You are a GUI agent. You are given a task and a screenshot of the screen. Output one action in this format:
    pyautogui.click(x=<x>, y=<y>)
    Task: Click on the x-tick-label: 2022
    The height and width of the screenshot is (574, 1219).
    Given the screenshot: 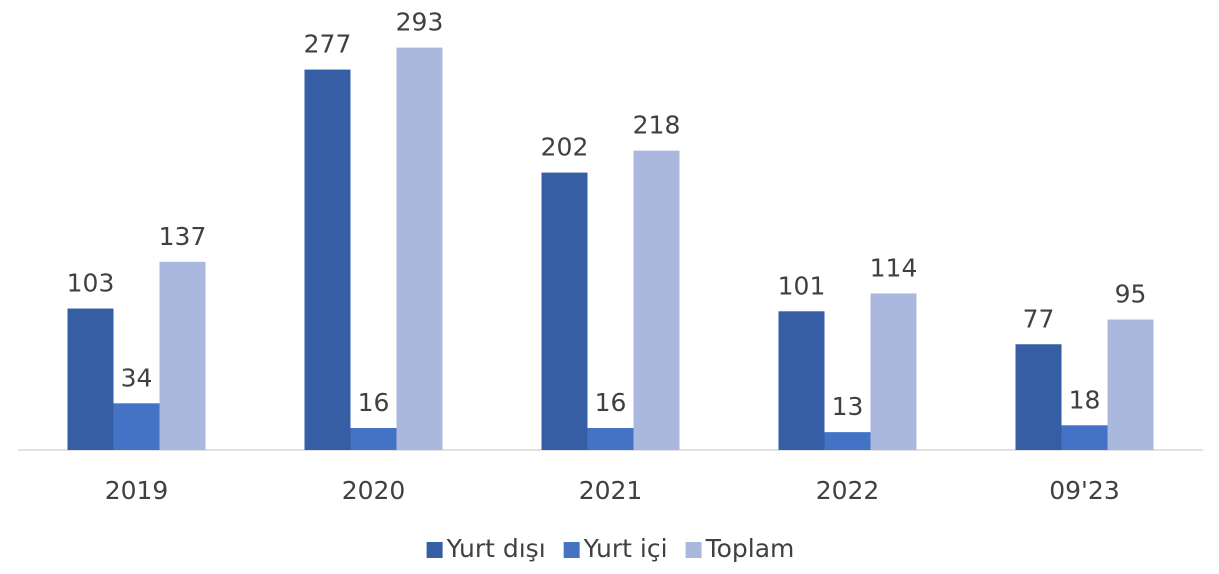 What is the action you would take?
    pyautogui.click(x=848, y=490)
    